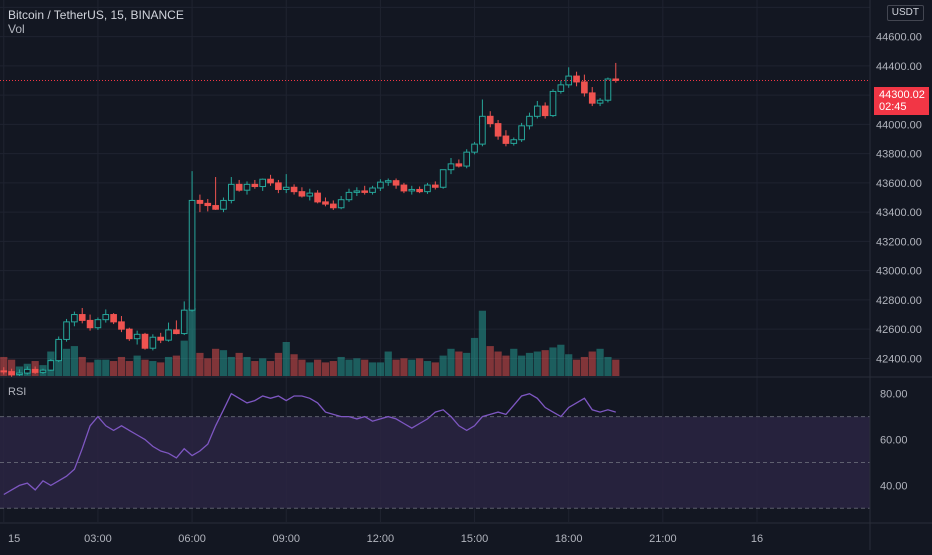 This screenshot has height=555, width=932. What do you see at coordinates (905, 13) in the screenshot?
I see `currency-button: USDT` at bounding box center [905, 13].